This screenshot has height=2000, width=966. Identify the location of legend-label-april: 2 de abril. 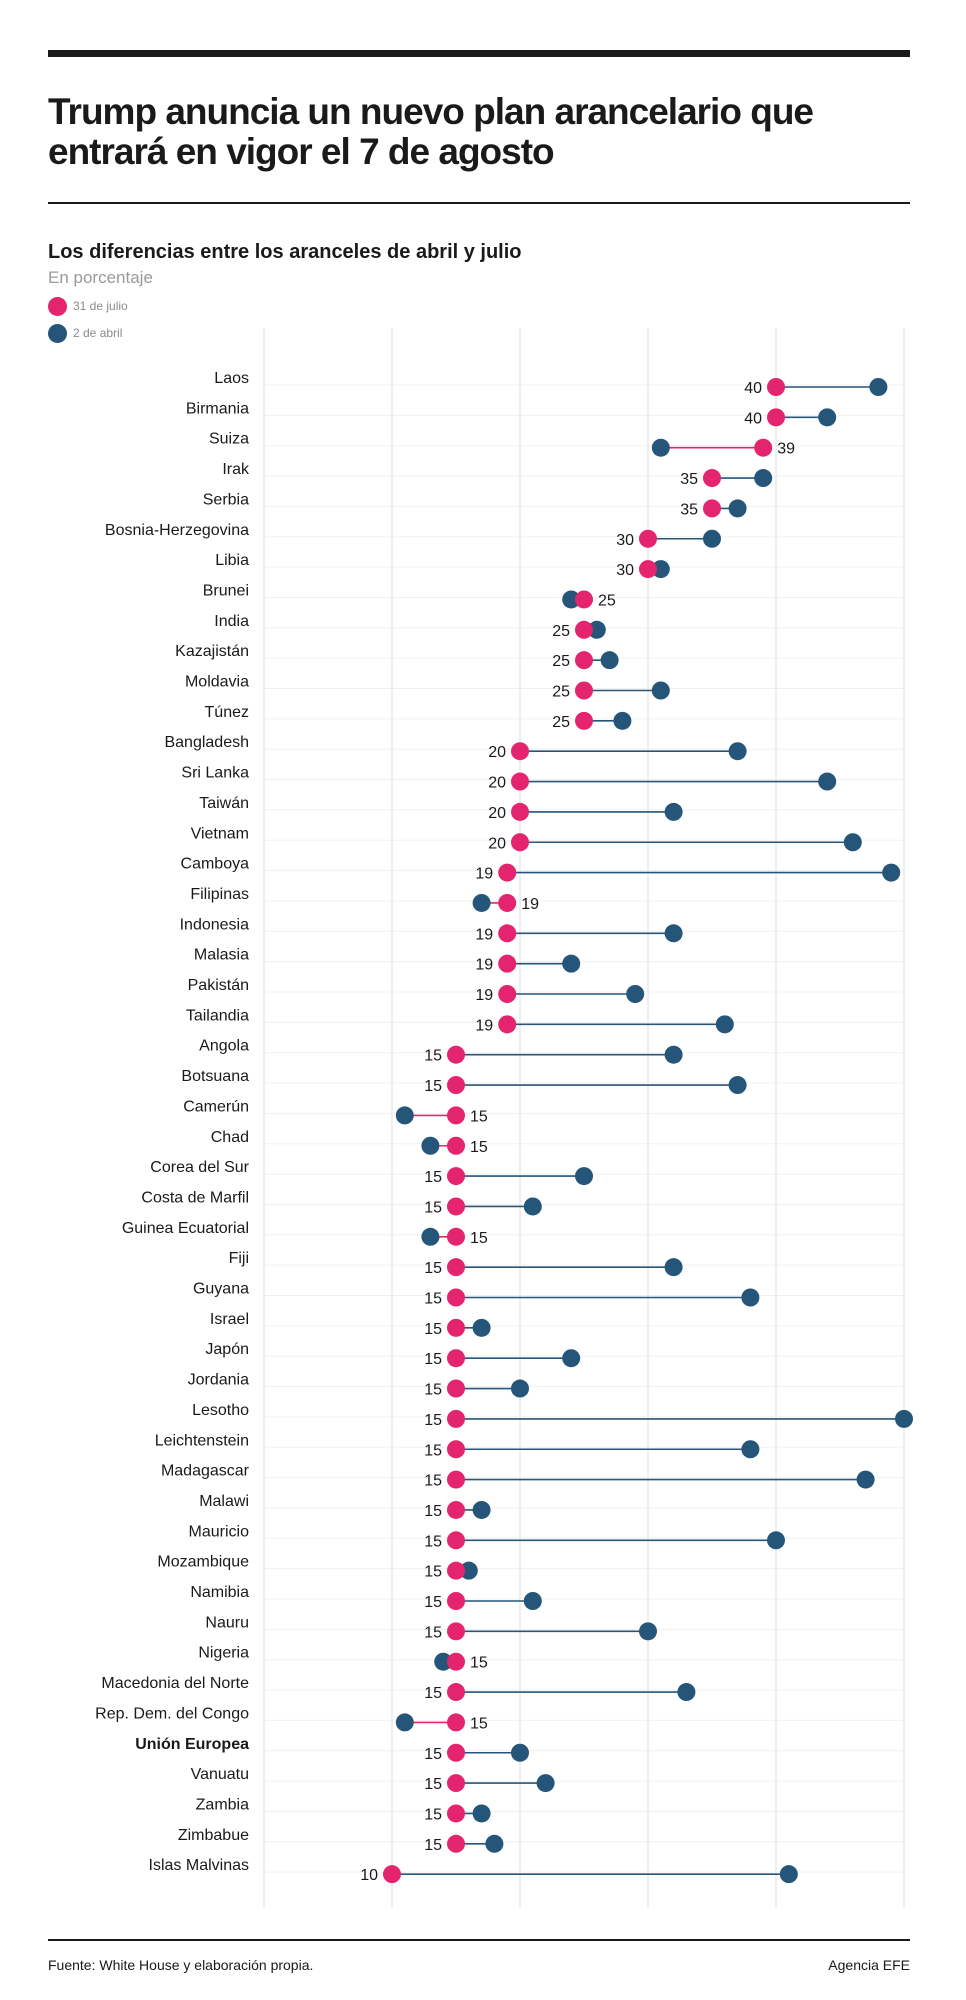
(98, 333).